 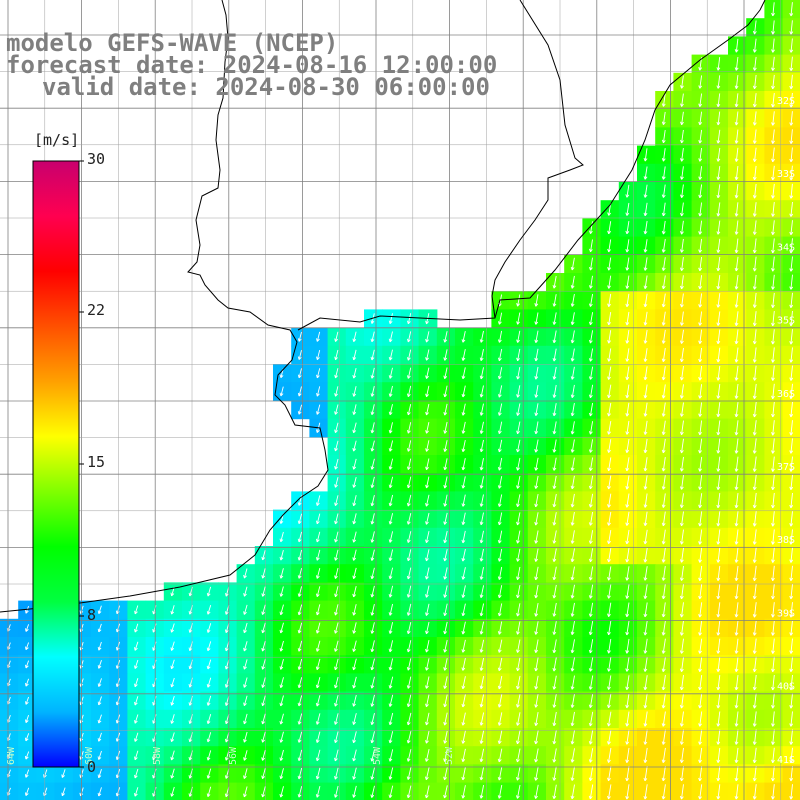 What do you see at coordinates (786, 101) in the screenshot?
I see `lat-label: 32S` at bounding box center [786, 101].